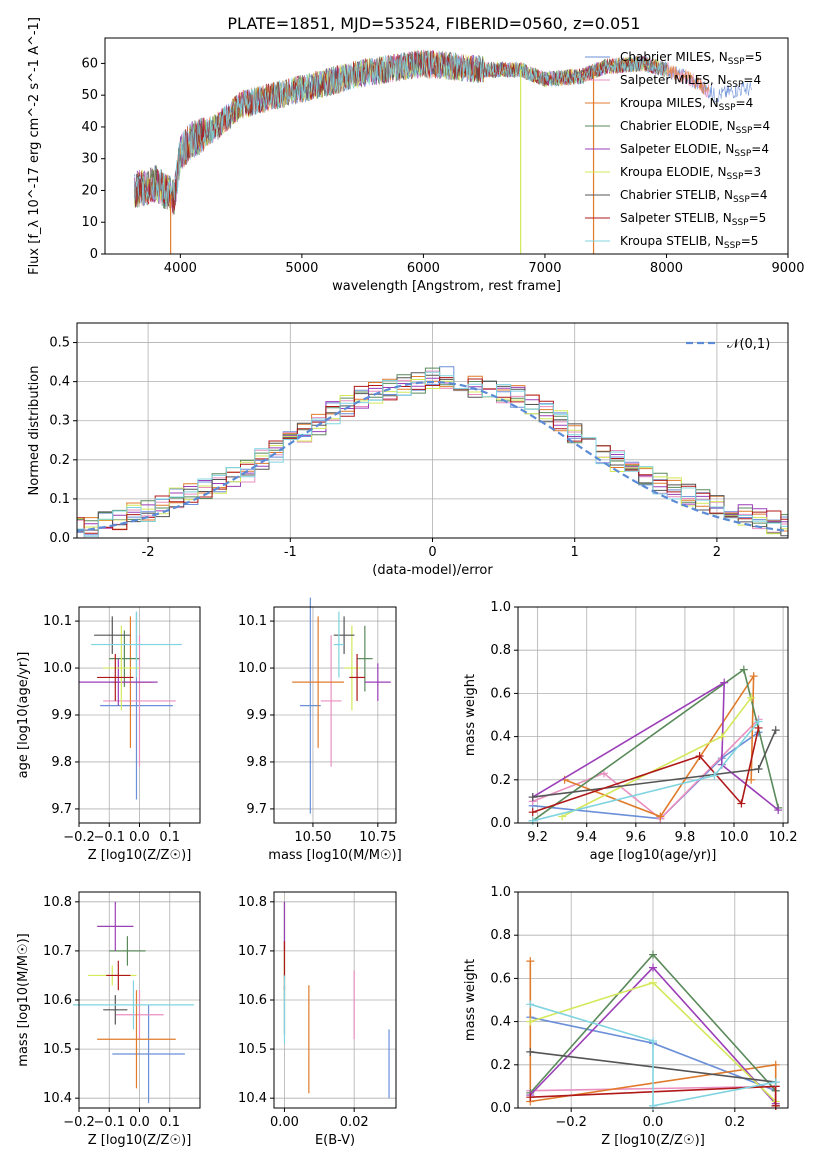 The height and width of the screenshot is (1170, 819). Describe the element at coordinates (59, 421) in the screenshot. I see `y-tick-label: 0.3` at that location.